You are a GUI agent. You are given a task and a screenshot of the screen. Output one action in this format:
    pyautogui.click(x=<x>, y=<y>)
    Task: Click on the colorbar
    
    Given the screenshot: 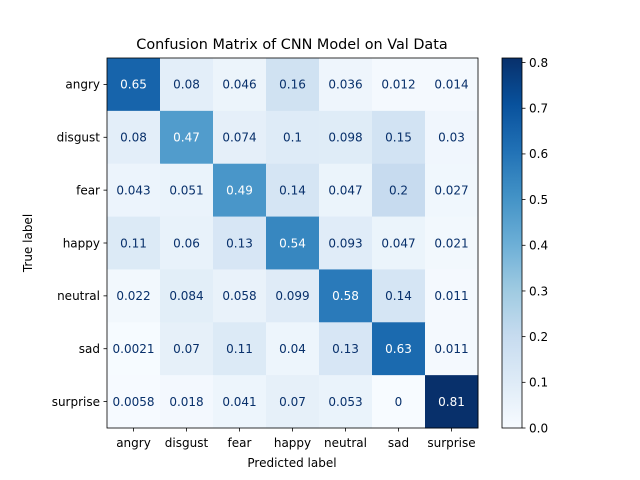 What is the action you would take?
    pyautogui.click(x=512, y=243)
    